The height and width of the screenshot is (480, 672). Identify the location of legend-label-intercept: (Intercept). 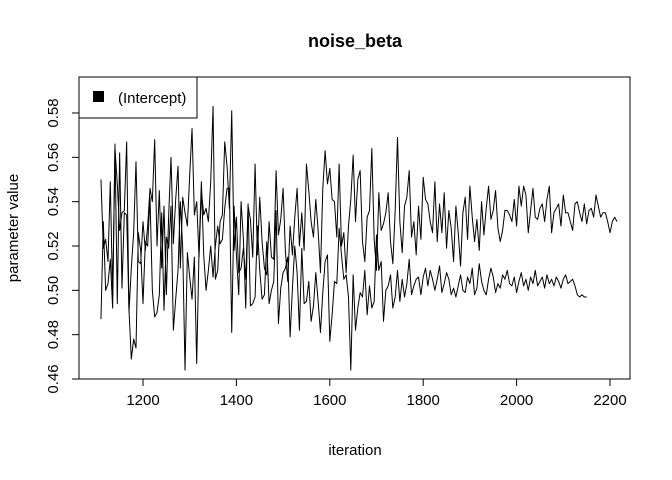
(152, 98).